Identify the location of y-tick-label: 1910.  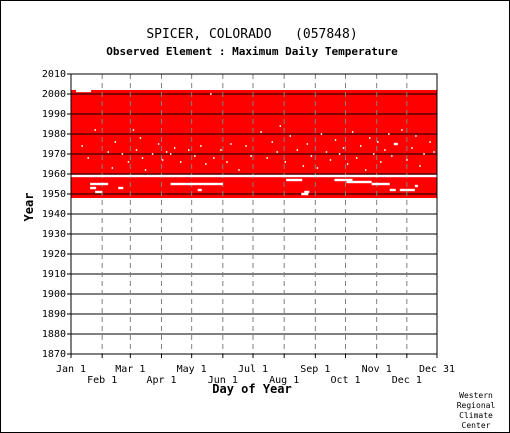
(54, 274).